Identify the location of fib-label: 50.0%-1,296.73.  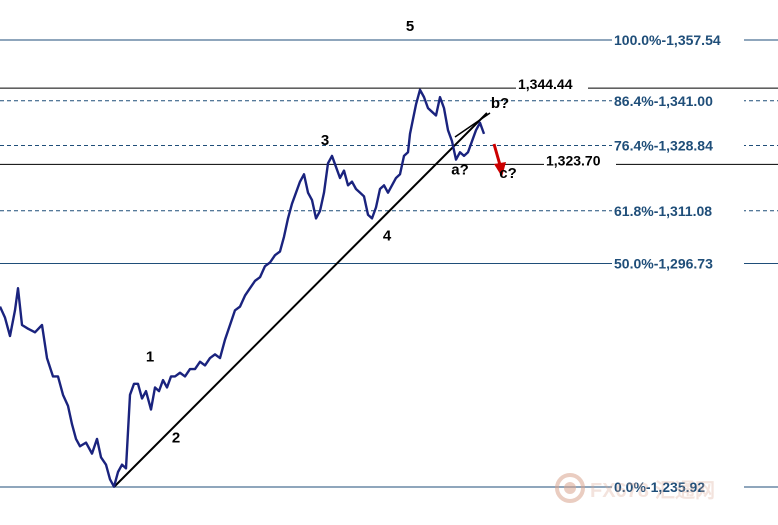
(663, 264).